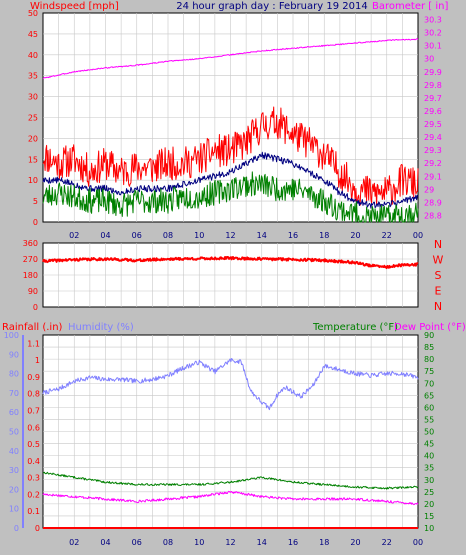  I want to click on x-tick-label: 18, so click(324, 542).